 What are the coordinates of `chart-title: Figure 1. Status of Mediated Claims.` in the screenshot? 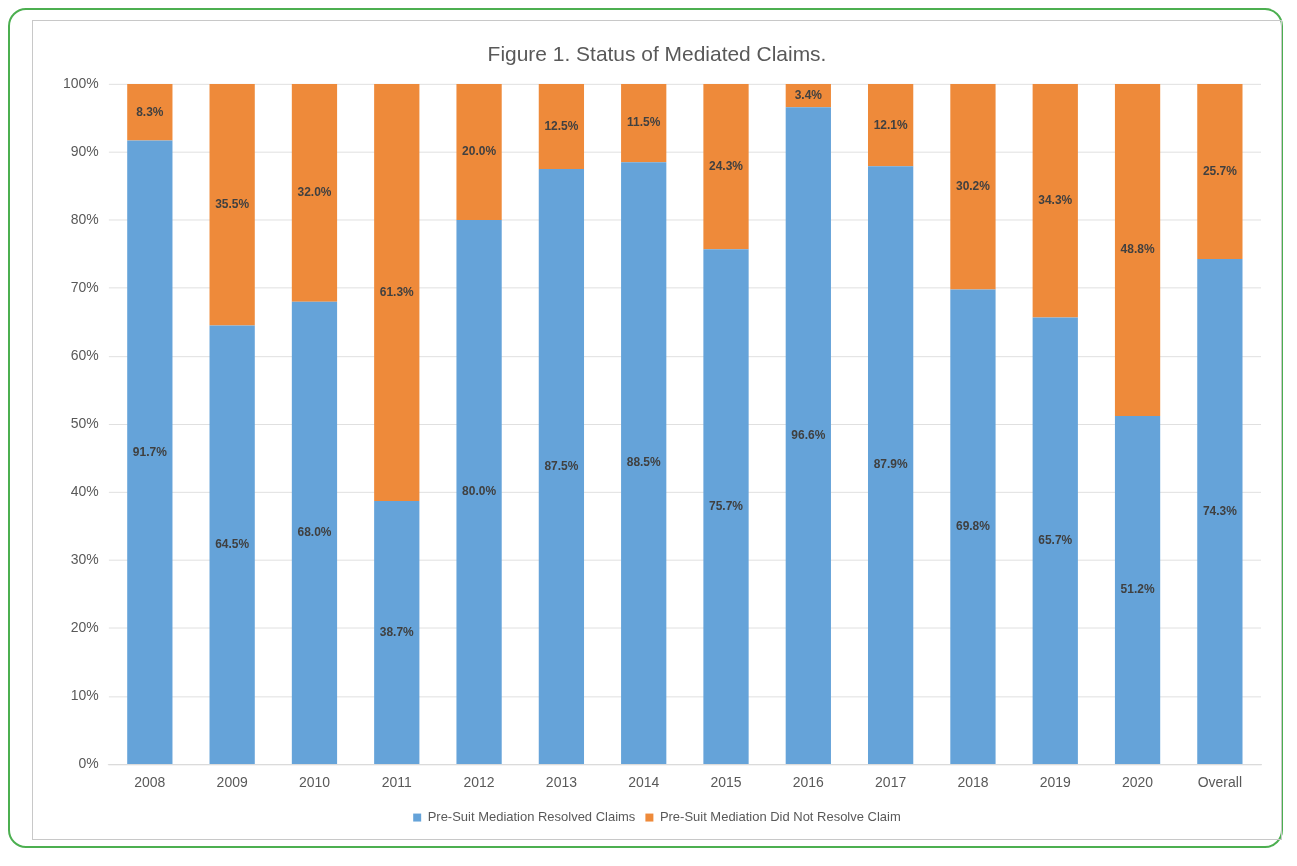 It's located at (657, 54).